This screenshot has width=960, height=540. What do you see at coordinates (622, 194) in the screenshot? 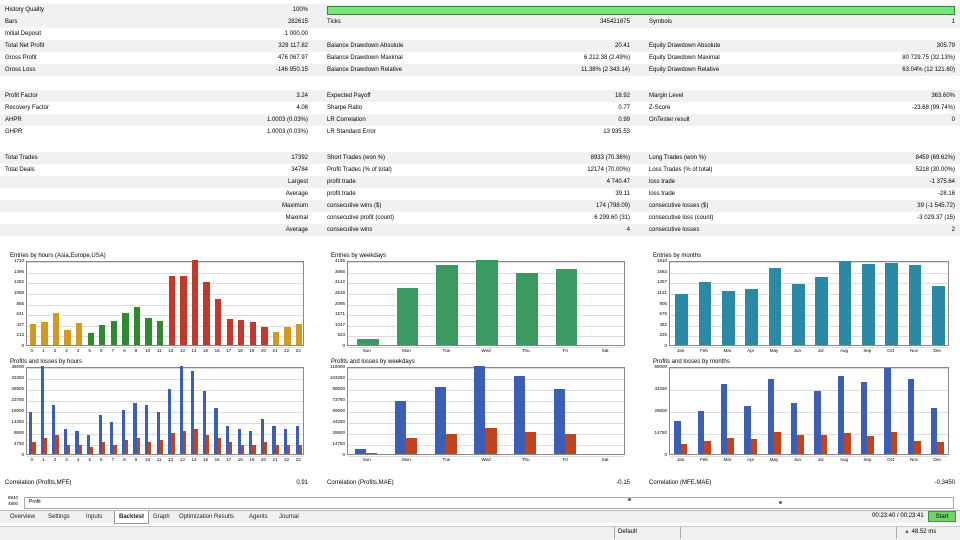
I see `stat-value: 39.11` at bounding box center [622, 194].